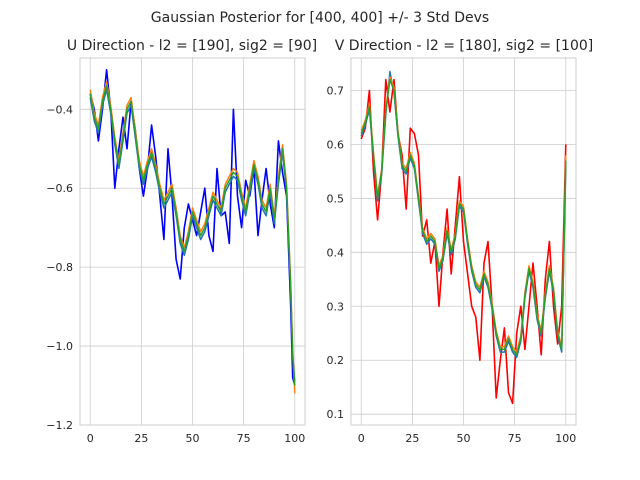 This screenshot has height=480, width=640. Describe the element at coordinates (336, 414) in the screenshot. I see `v-y-tick-label: 0.1` at that location.